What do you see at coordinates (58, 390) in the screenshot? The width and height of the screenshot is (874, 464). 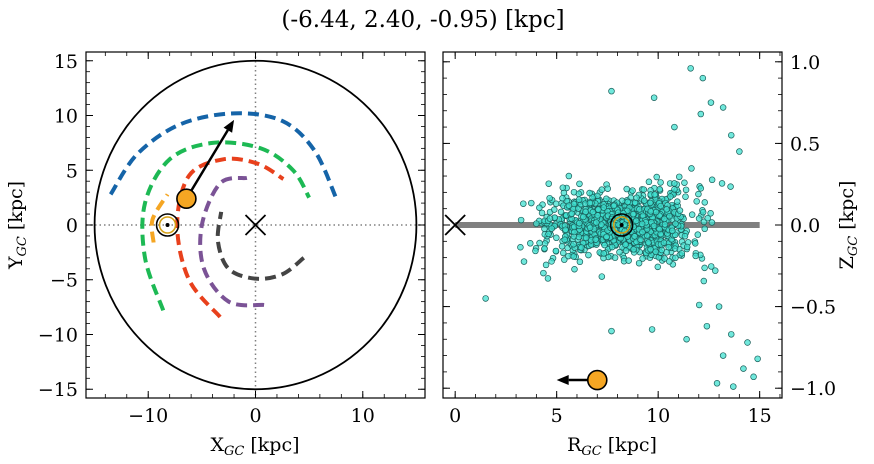 I see `y-tick-label: −15` at bounding box center [58, 390].